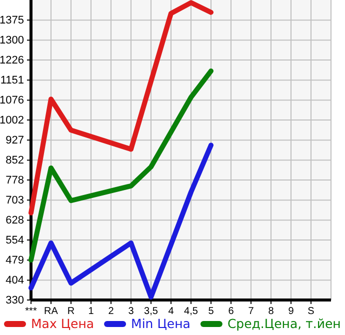 The width and height of the screenshot is (345, 335). What do you see at coordinates (131, 312) in the screenshot?
I see `x-tick-label: 3` at bounding box center [131, 312].